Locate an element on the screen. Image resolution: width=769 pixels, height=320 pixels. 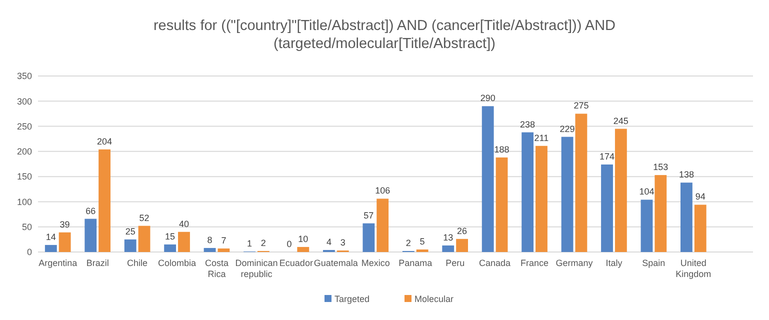
legend-label: Molecular is located at coordinates (434, 299).